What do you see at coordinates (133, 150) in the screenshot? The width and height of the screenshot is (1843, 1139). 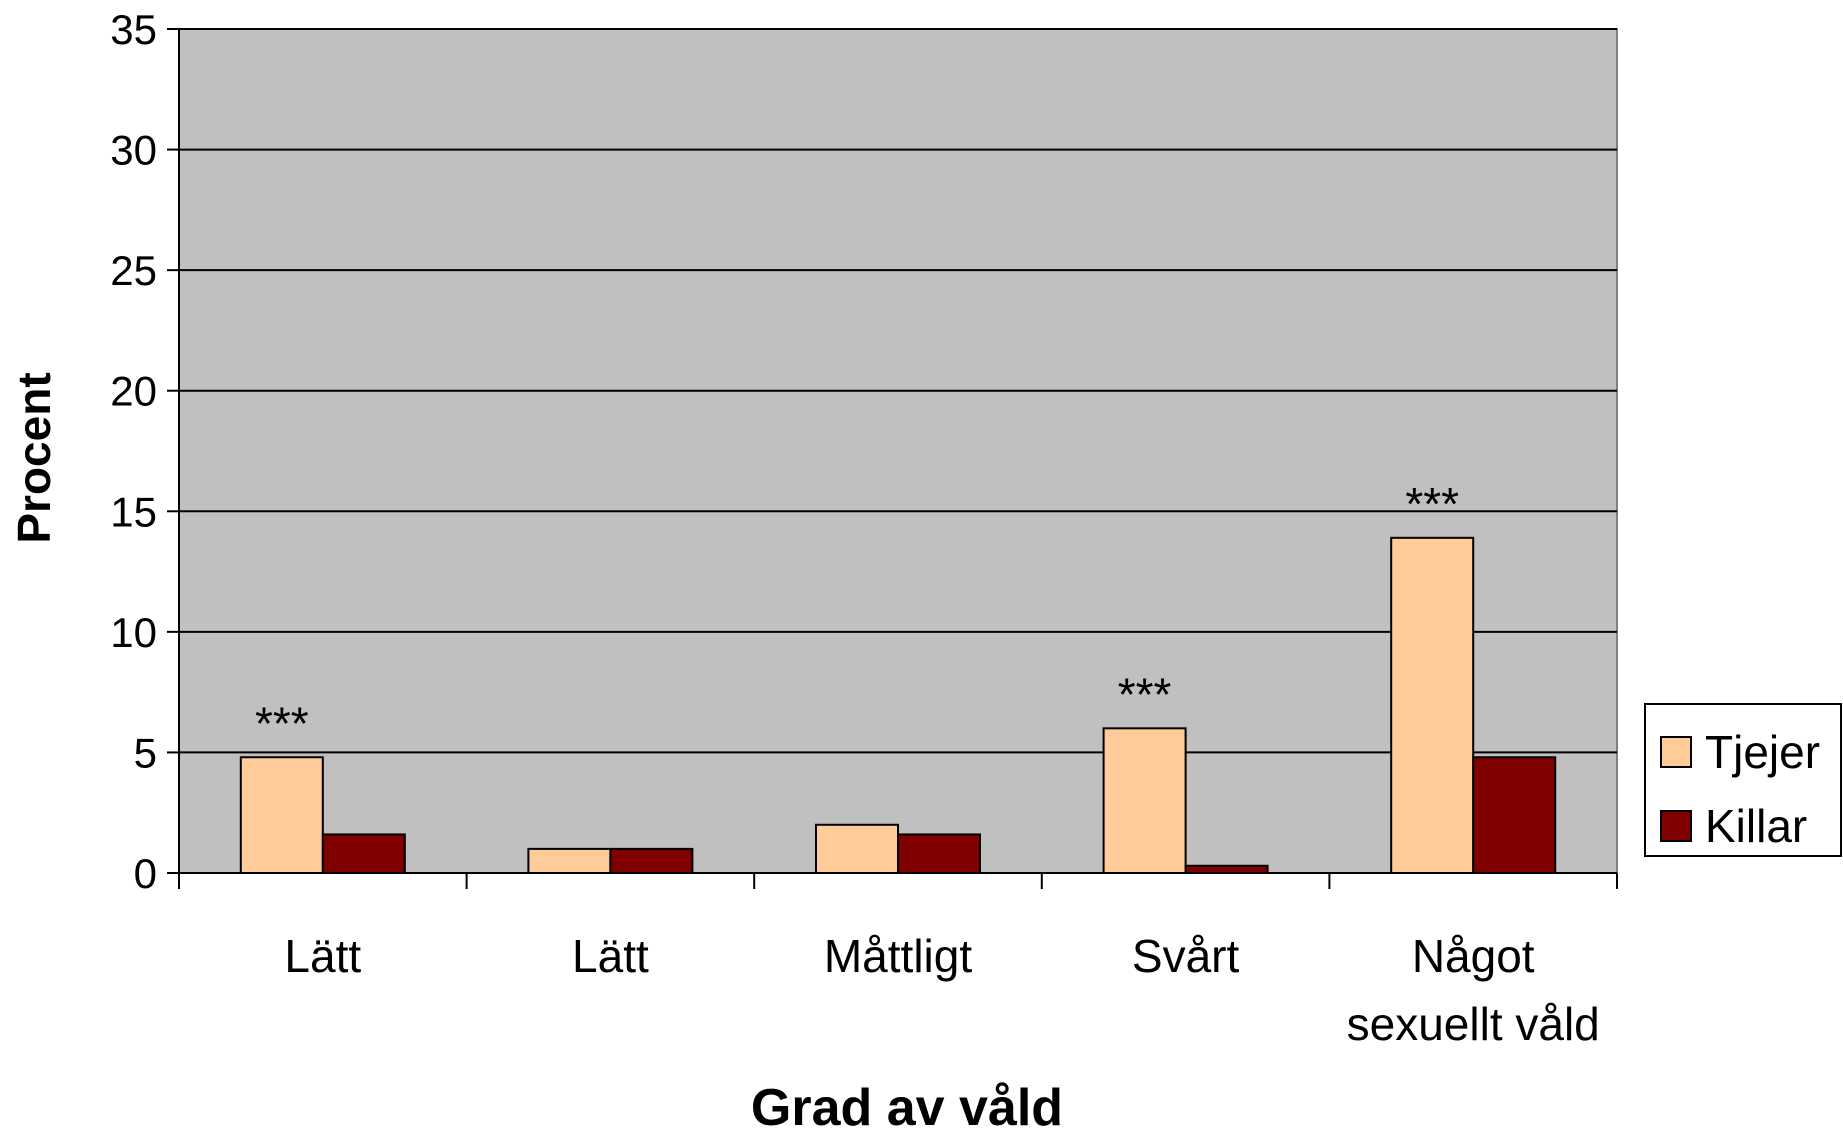 I see `y-tick-label: 30` at bounding box center [133, 150].